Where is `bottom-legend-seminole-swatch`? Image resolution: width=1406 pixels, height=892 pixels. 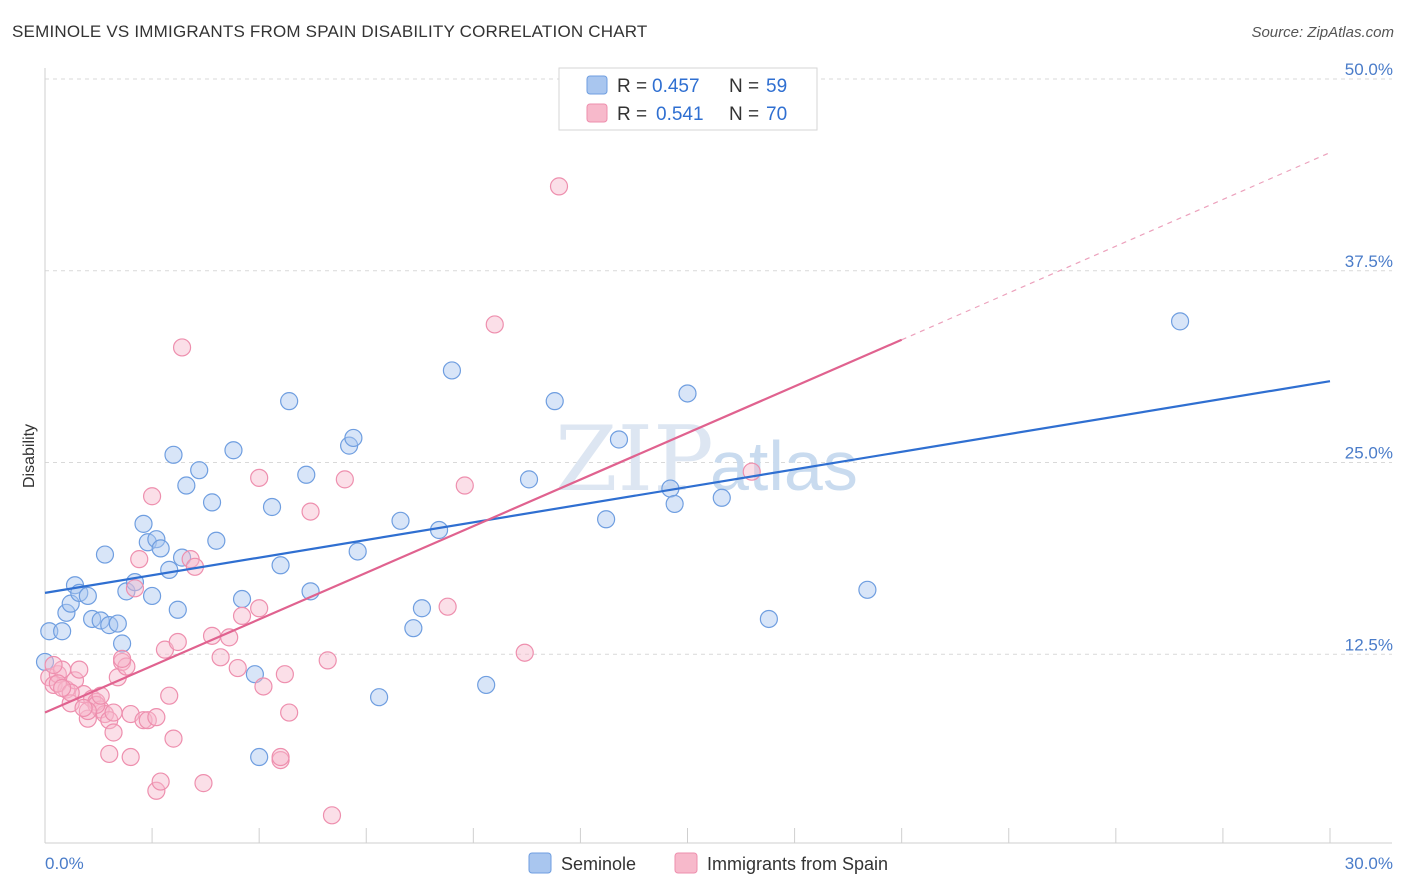
bottom-legend-seminole-swatch is located at coordinates (540, 863).